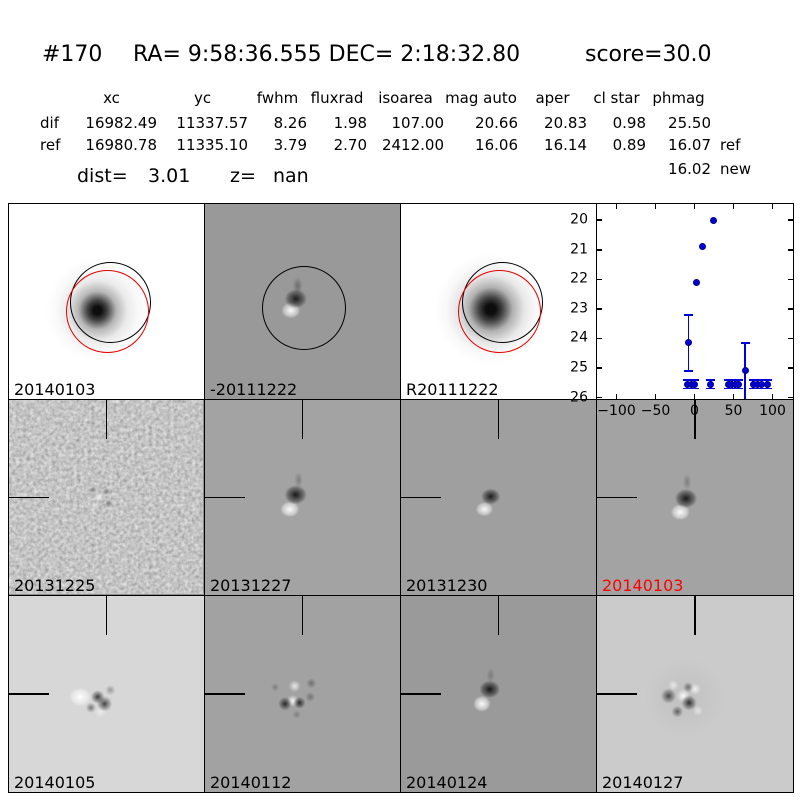 The width and height of the screenshot is (800, 800). What do you see at coordinates (745, 123) in the screenshot?
I see `dif-suffix` at bounding box center [745, 123].